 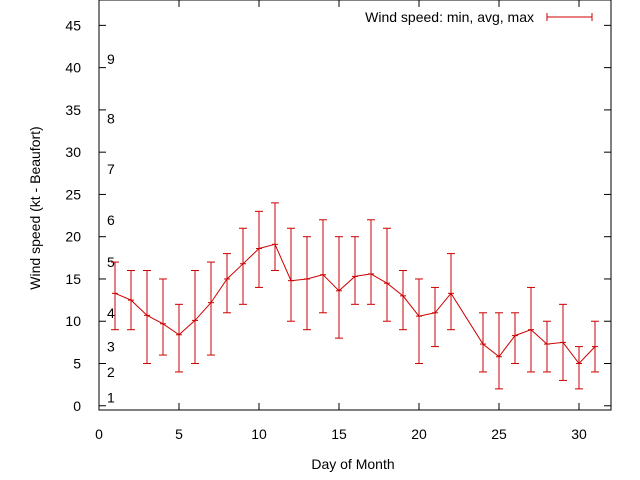 What do you see at coordinates (77, 406) in the screenshot?
I see `y-tick-label-0: 0` at bounding box center [77, 406].